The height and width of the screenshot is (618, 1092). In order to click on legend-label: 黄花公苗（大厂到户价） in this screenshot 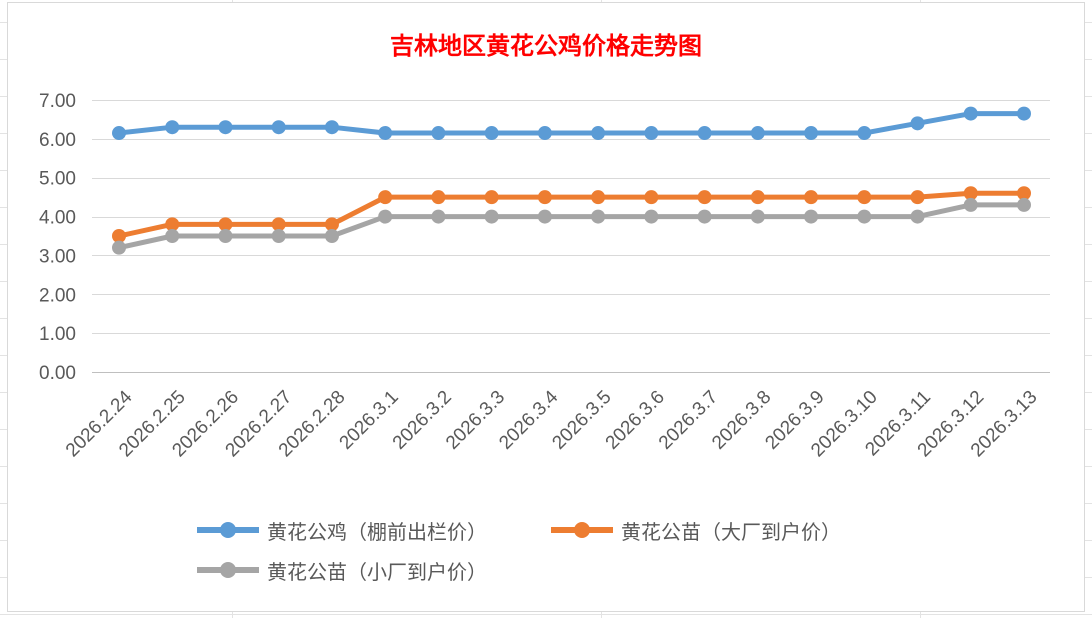, I will do `click(731, 531)`.